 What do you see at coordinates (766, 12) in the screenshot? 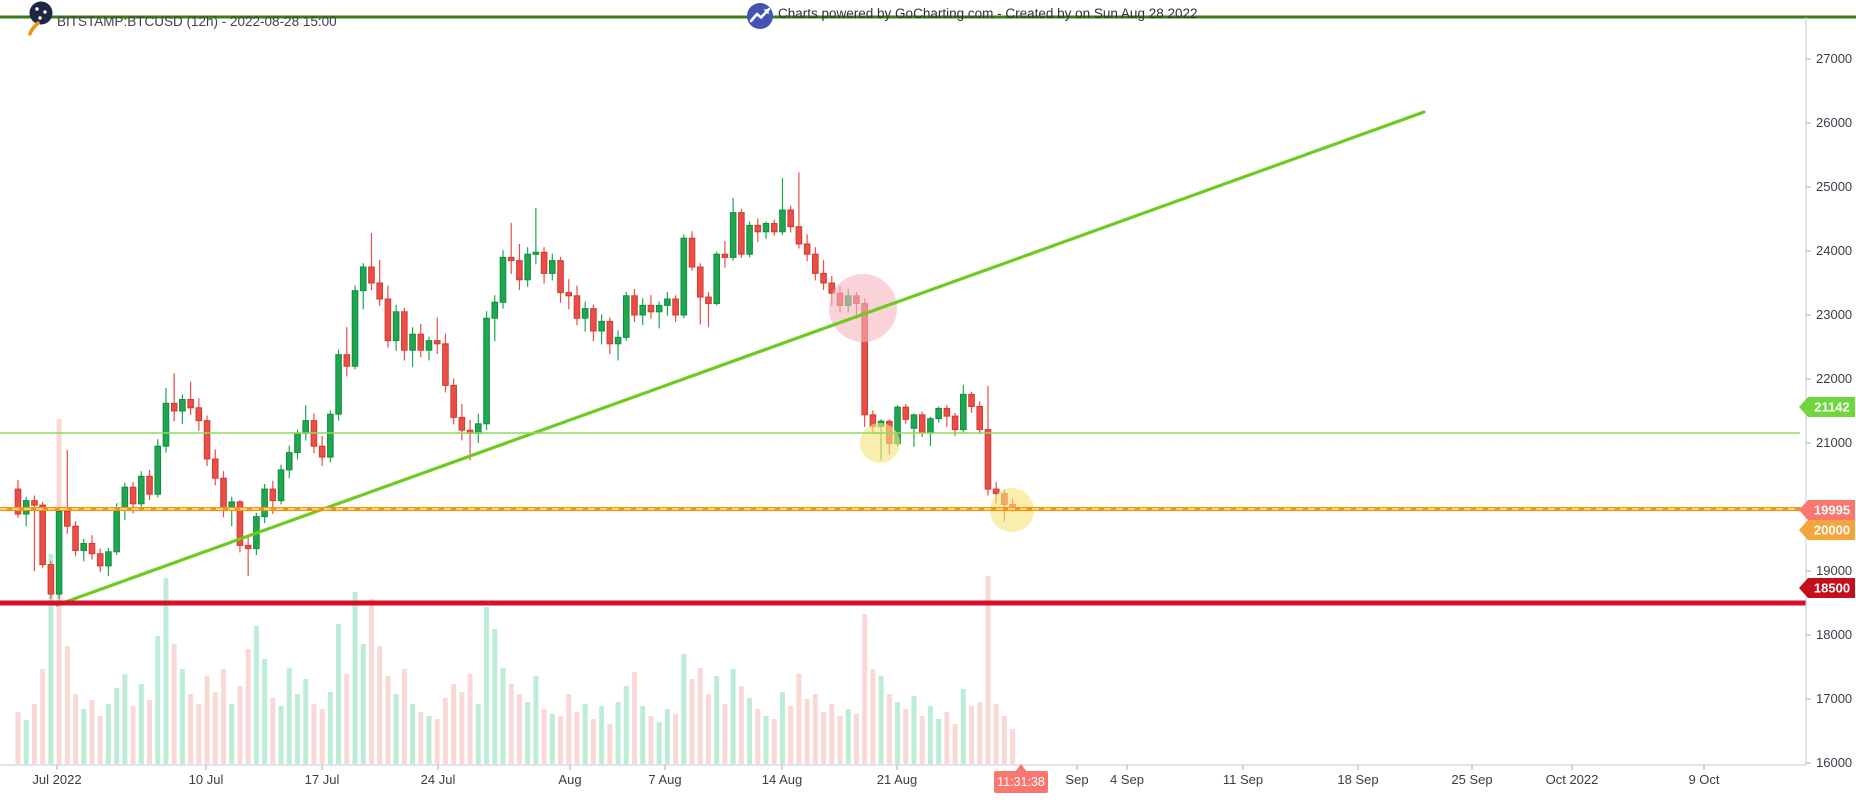
I see `logo-arrowhead` at bounding box center [766, 12].